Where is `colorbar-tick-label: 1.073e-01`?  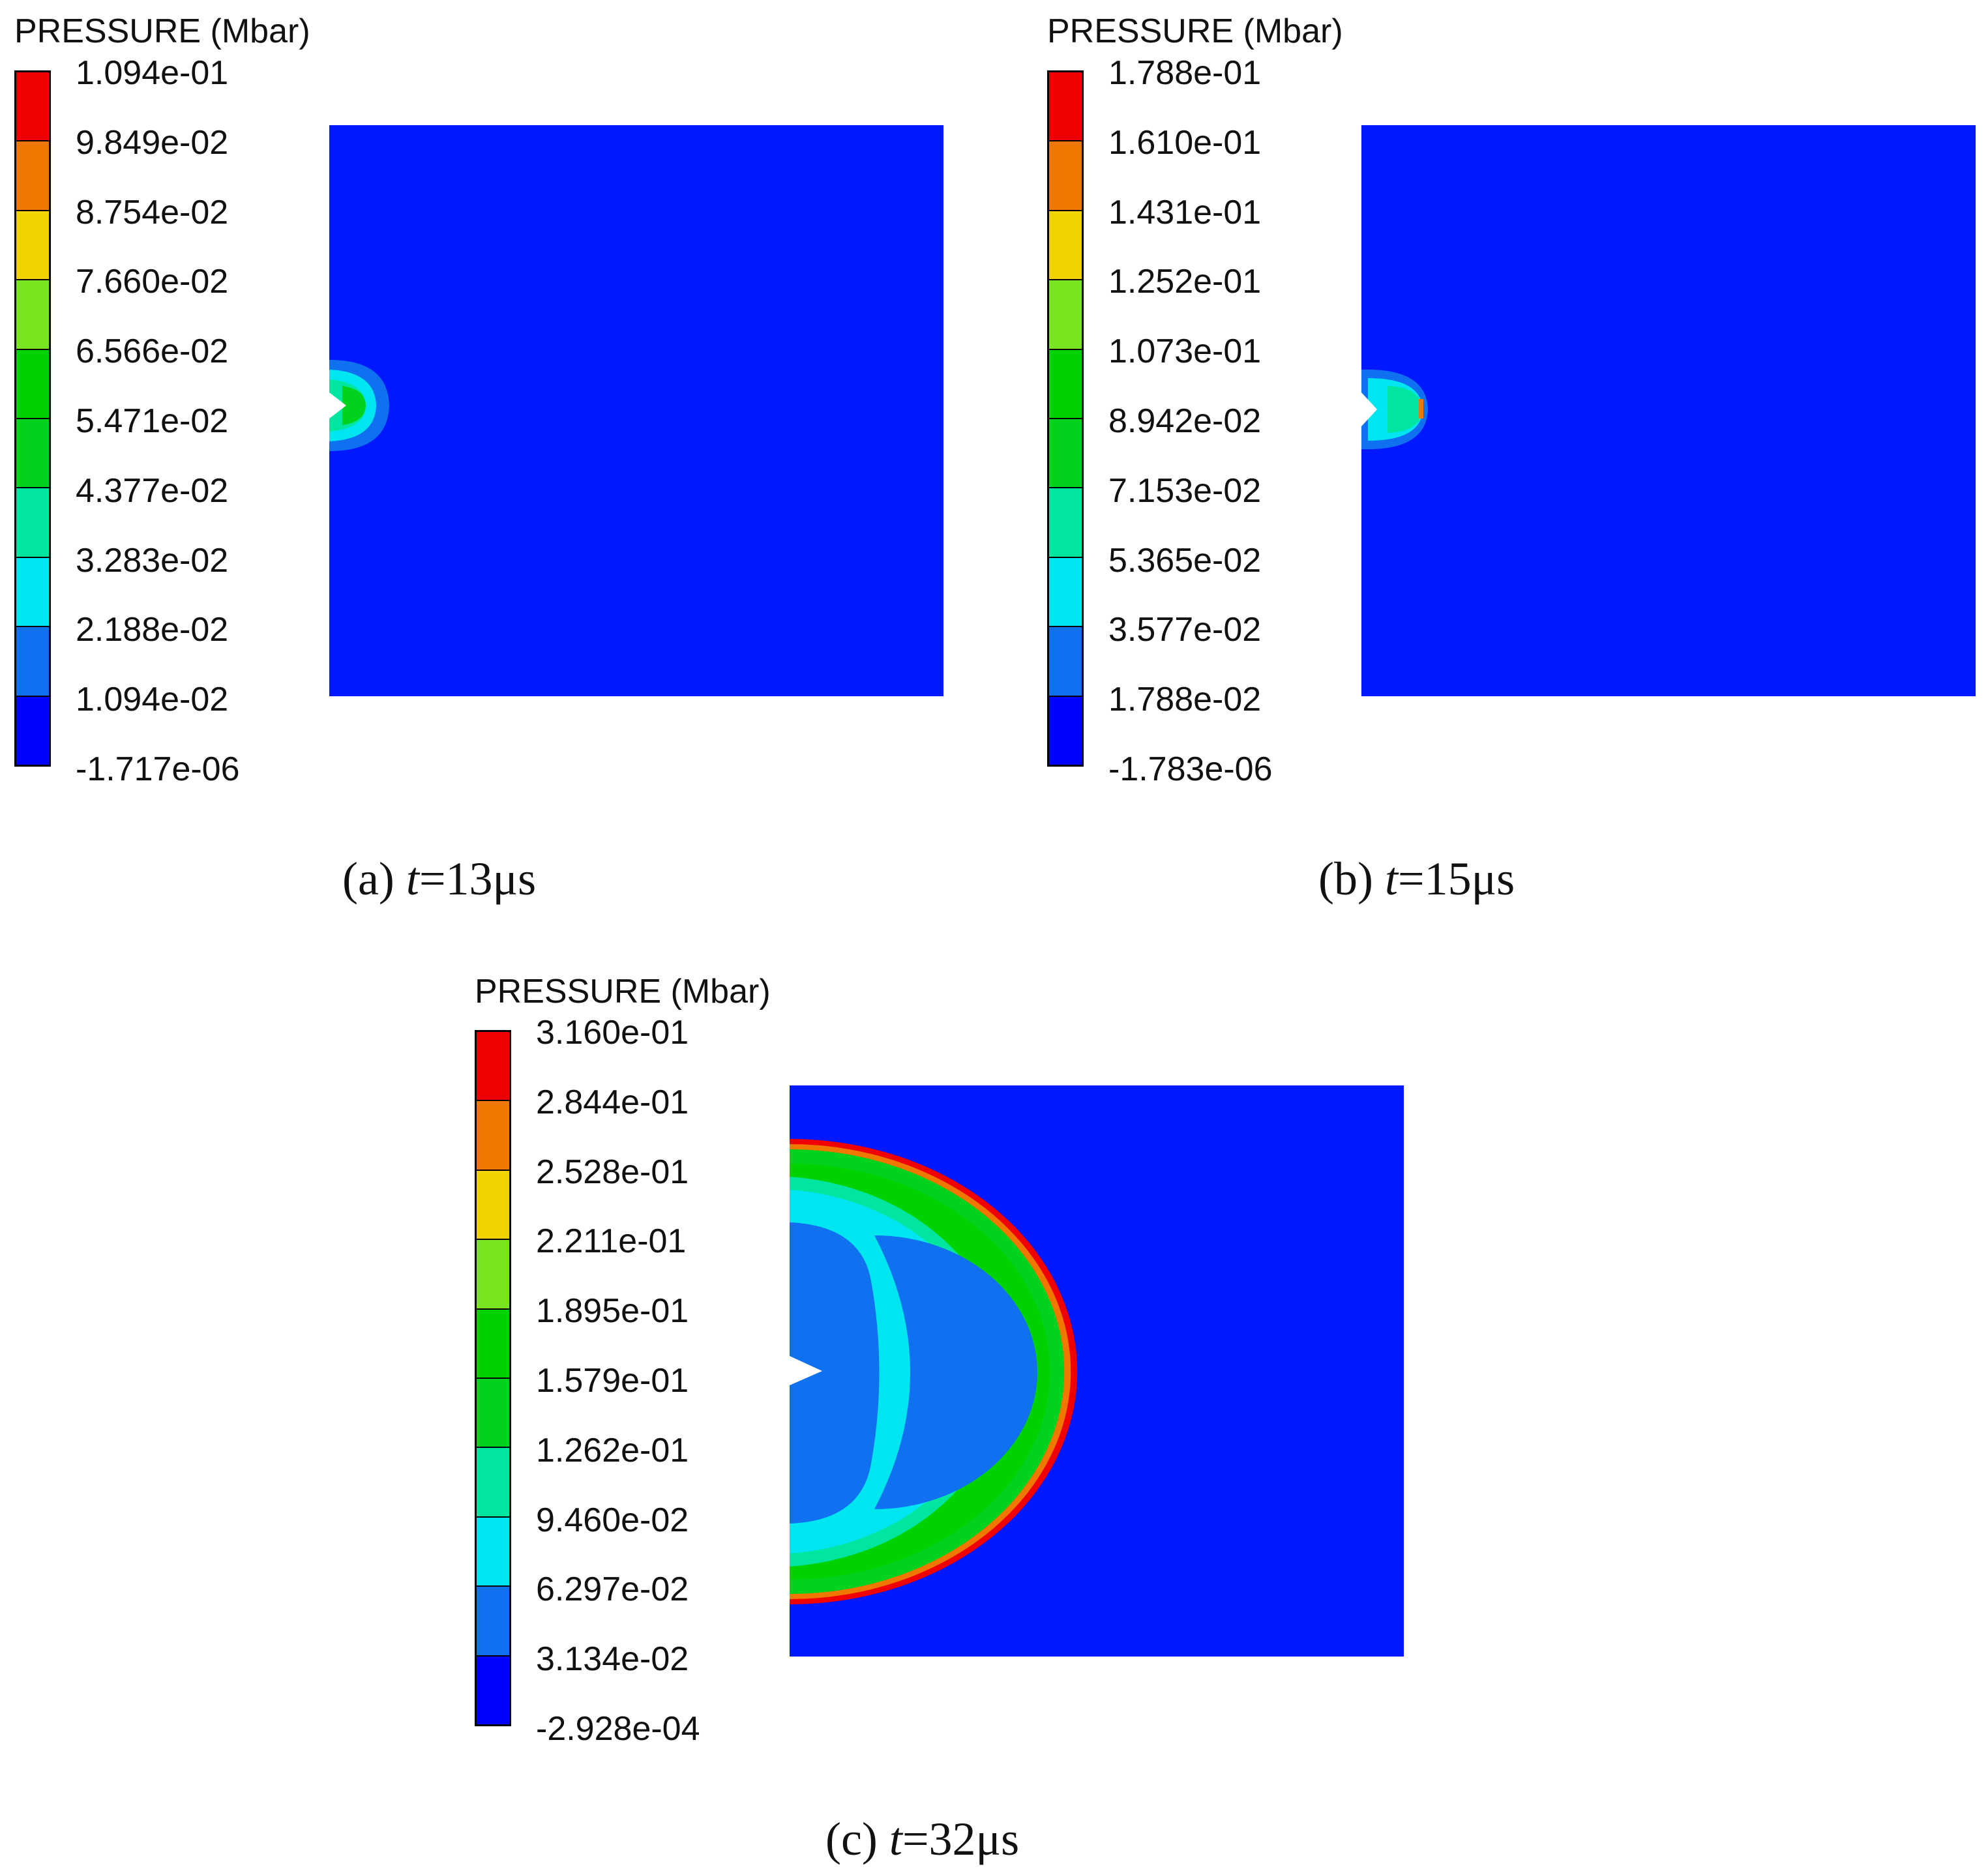 colorbar-tick-label: 1.073e-01 is located at coordinates (1185, 351).